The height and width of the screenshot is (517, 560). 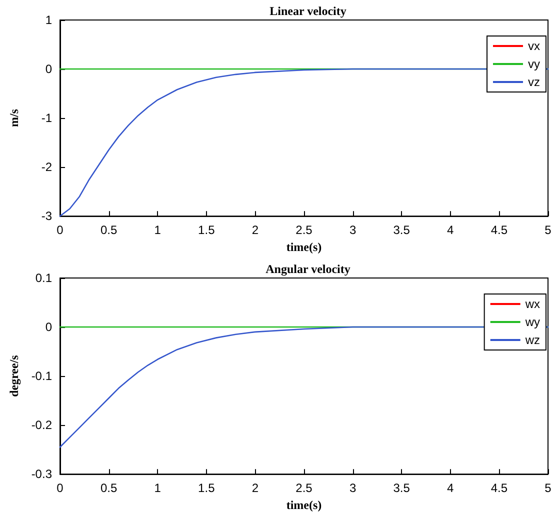 What do you see at coordinates (46, 118) in the screenshot?
I see `y-tick-label: -1` at bounding box center [46, 118].